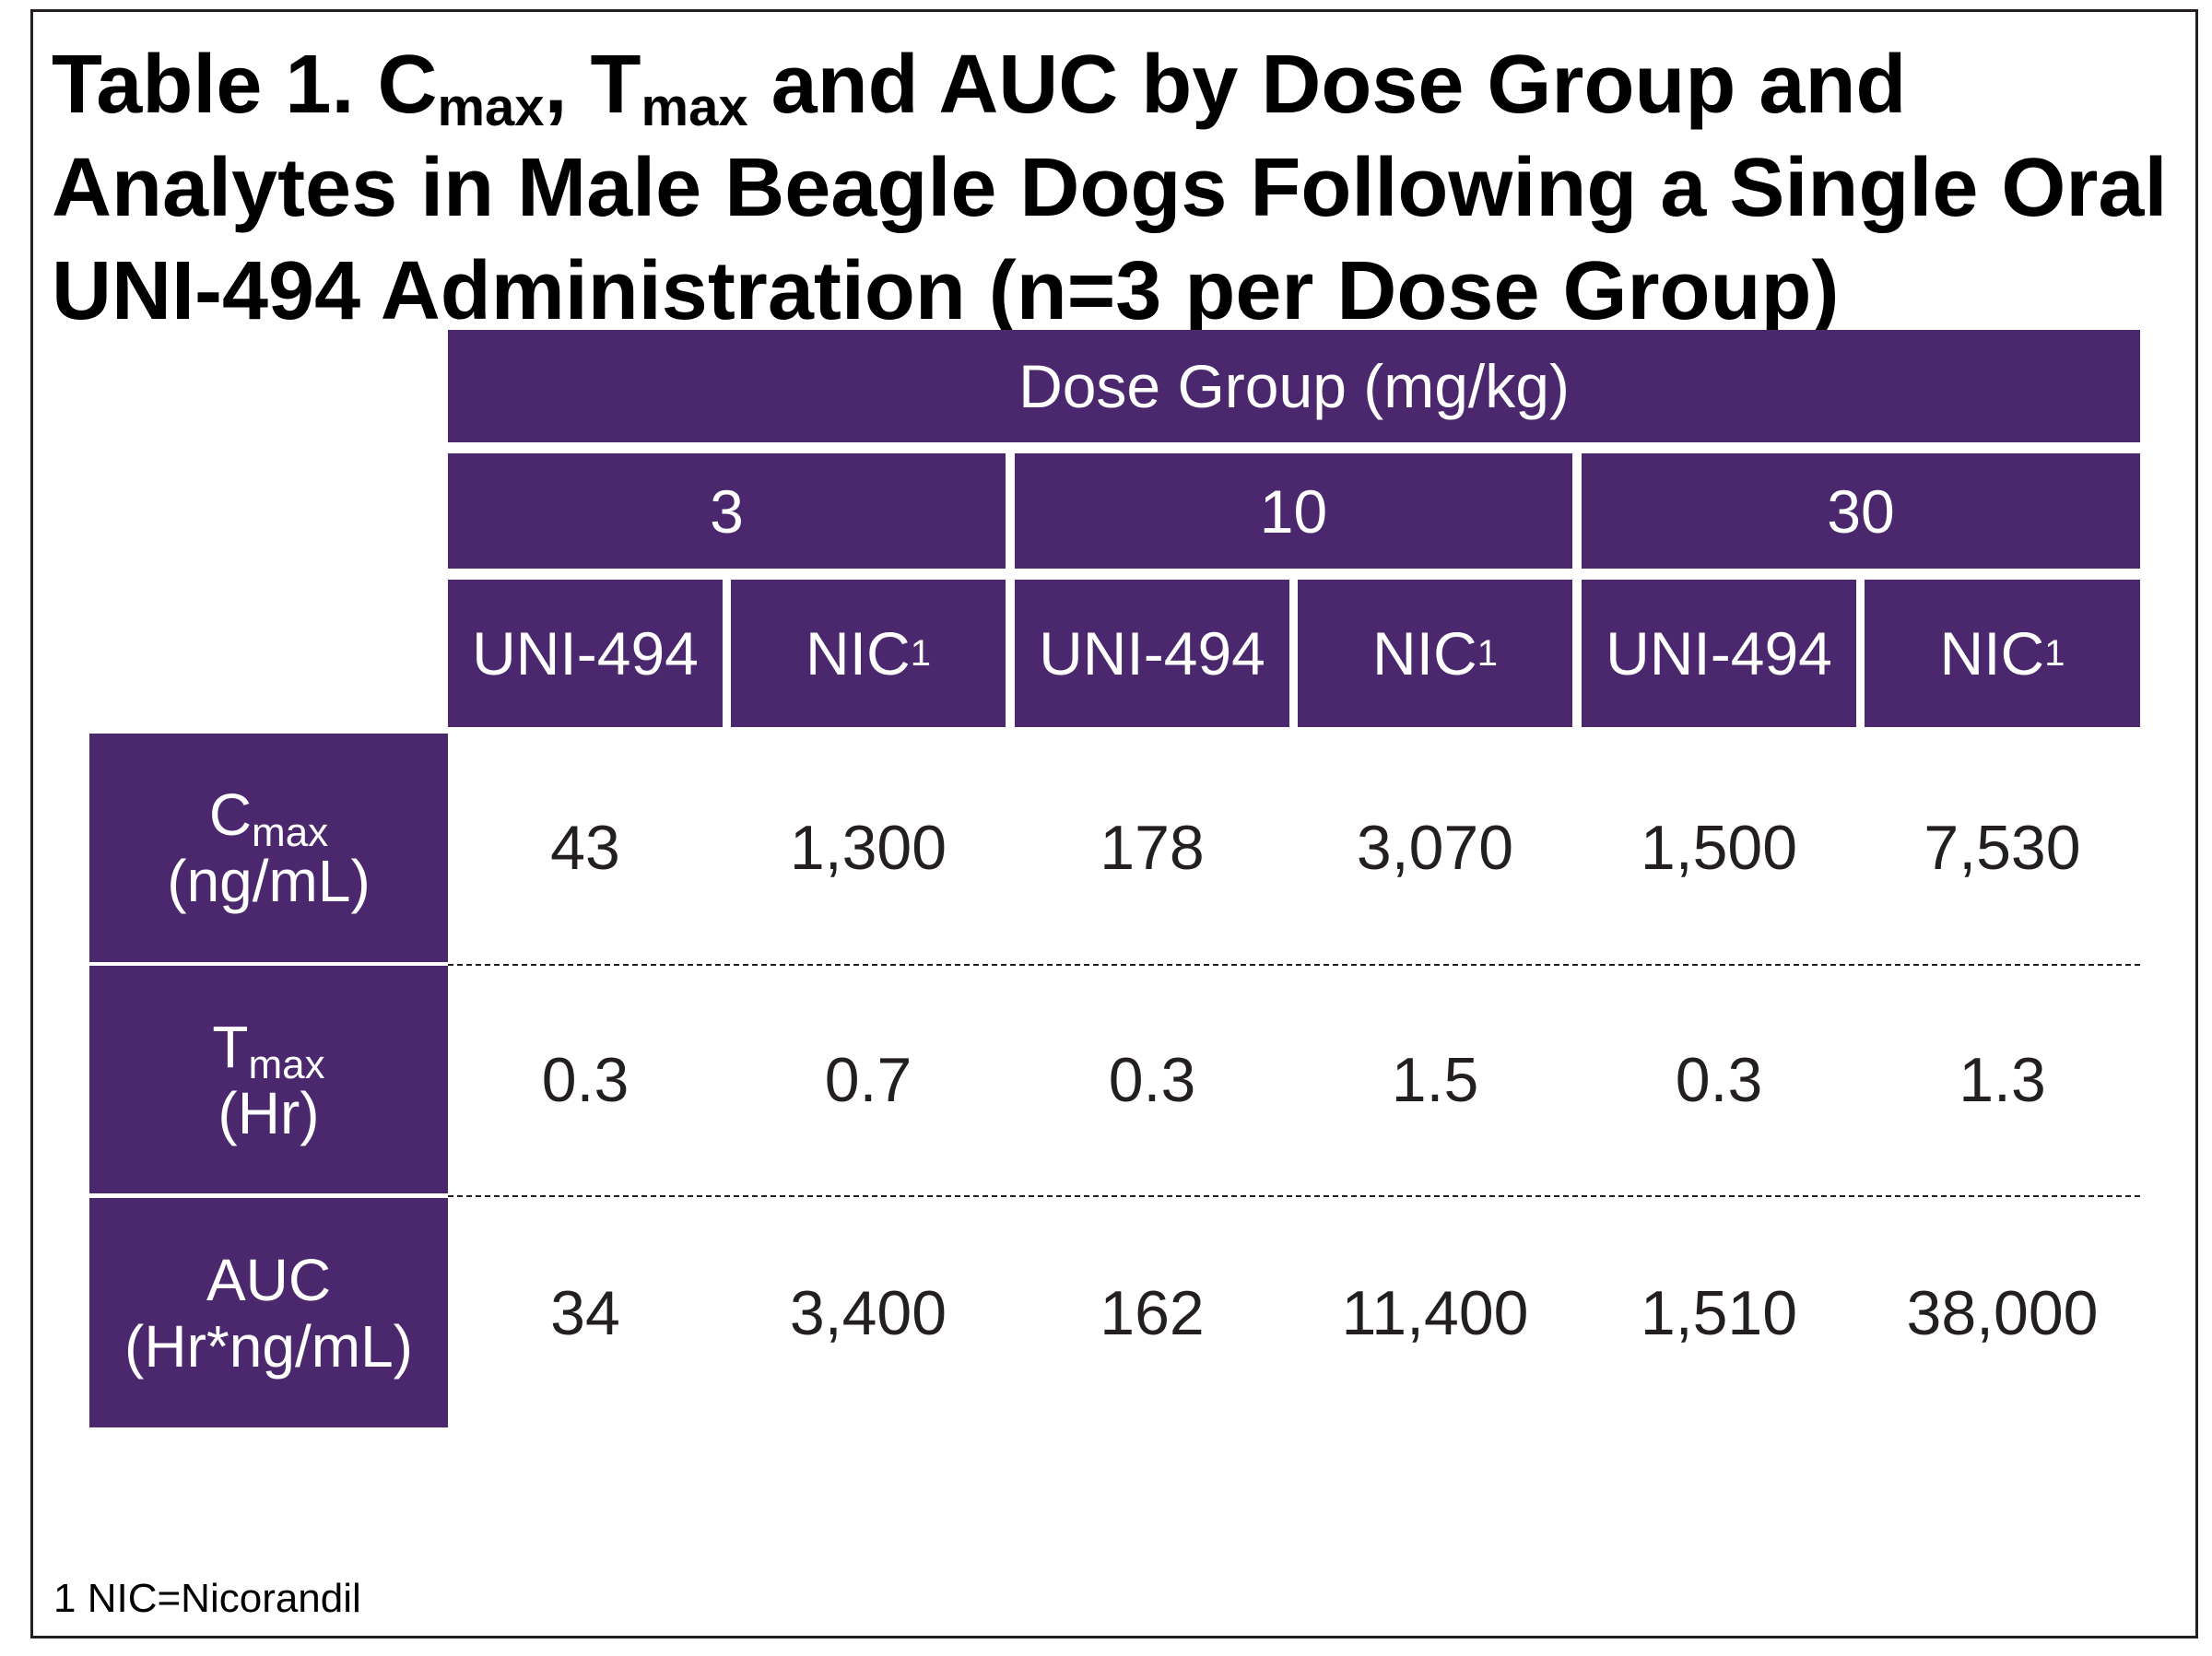  Describe the element at coordinates (868, 848) in the screenshot. I see `table-cell: 1,300` at that location.